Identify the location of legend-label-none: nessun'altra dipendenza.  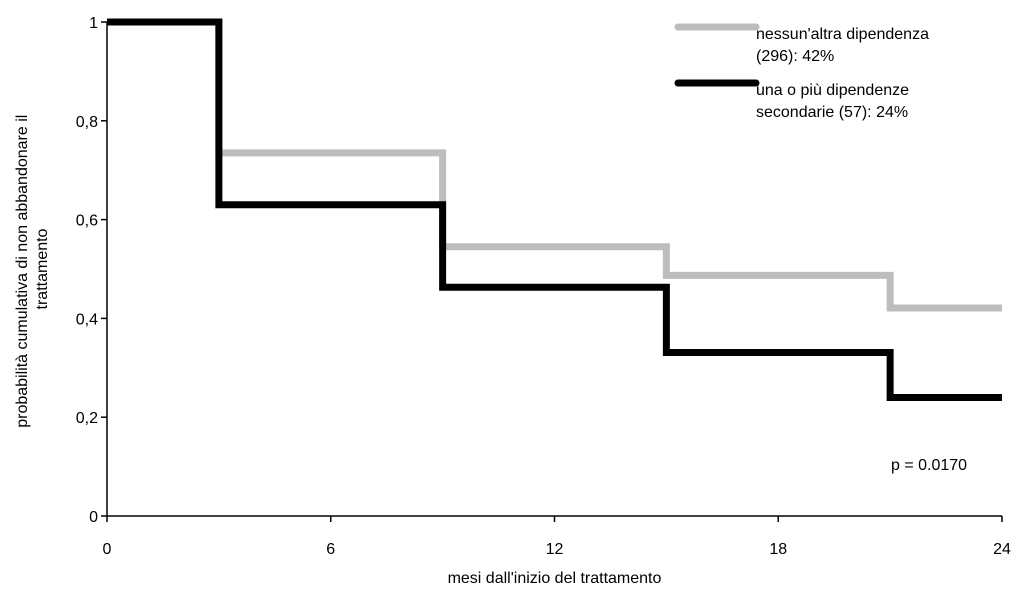
(842, 34).